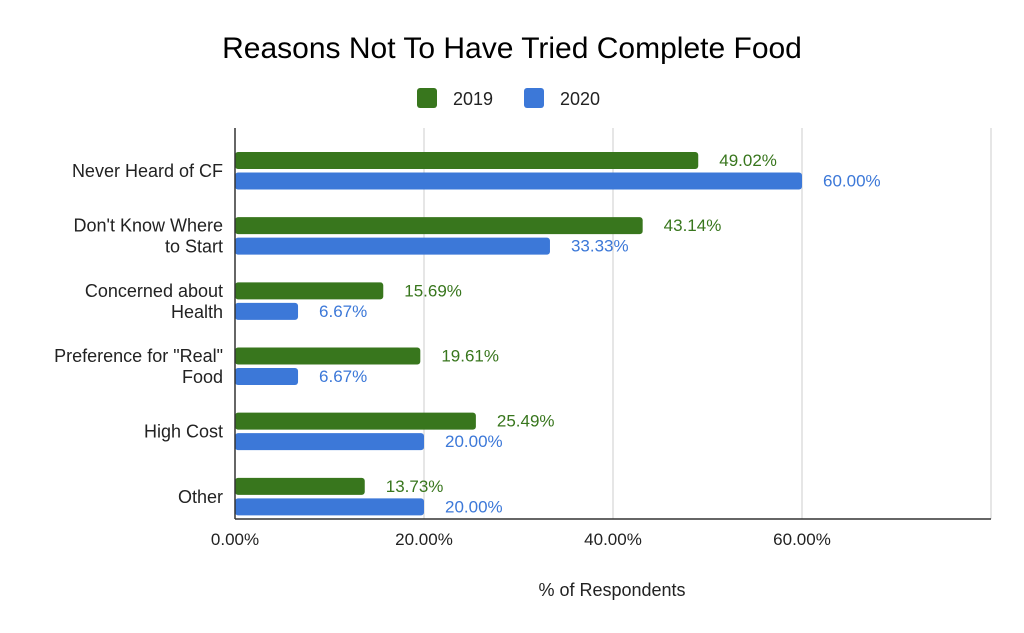 This screenshot has width=1024, height=633. I want to click on x-tick-labels: 0.00% 20.00% 40.00% 60.00%, so click(521, 539).